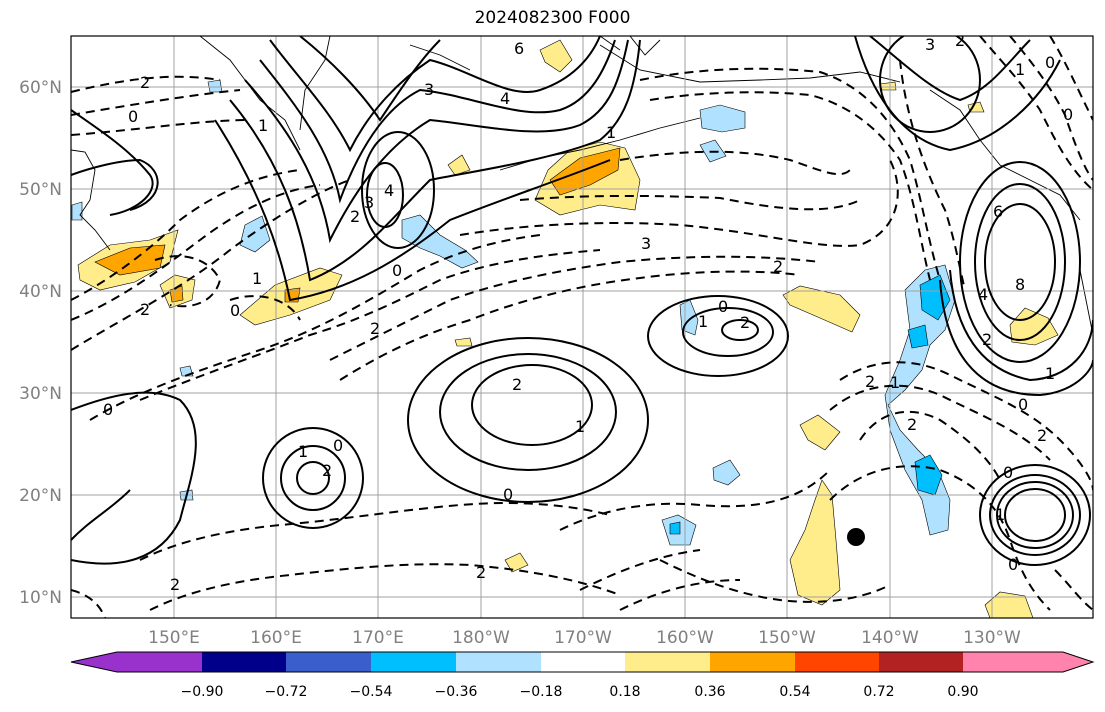  I want to click on lat-label: 20°N, so click(40, 496).